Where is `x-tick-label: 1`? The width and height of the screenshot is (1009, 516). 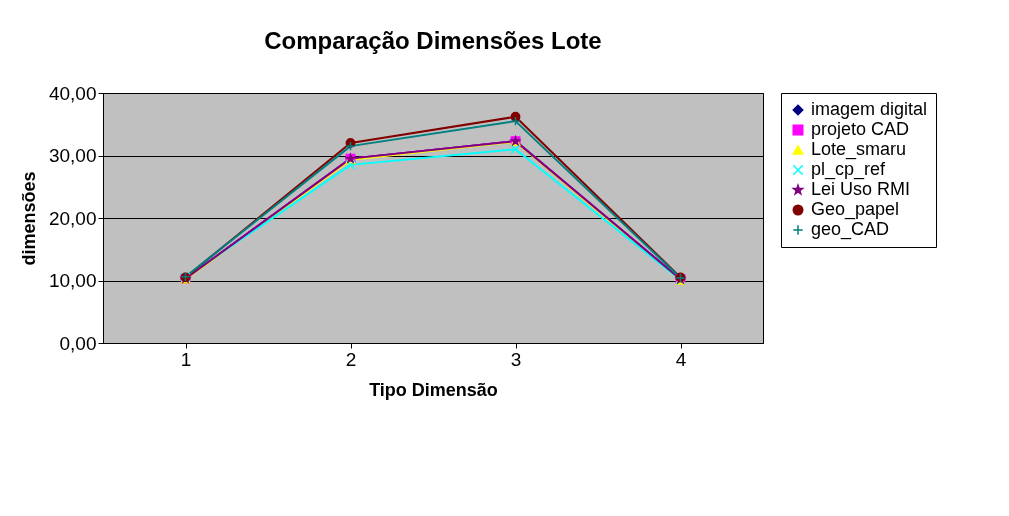
x-tick-label: 1 is located at coordinates (186, 359).